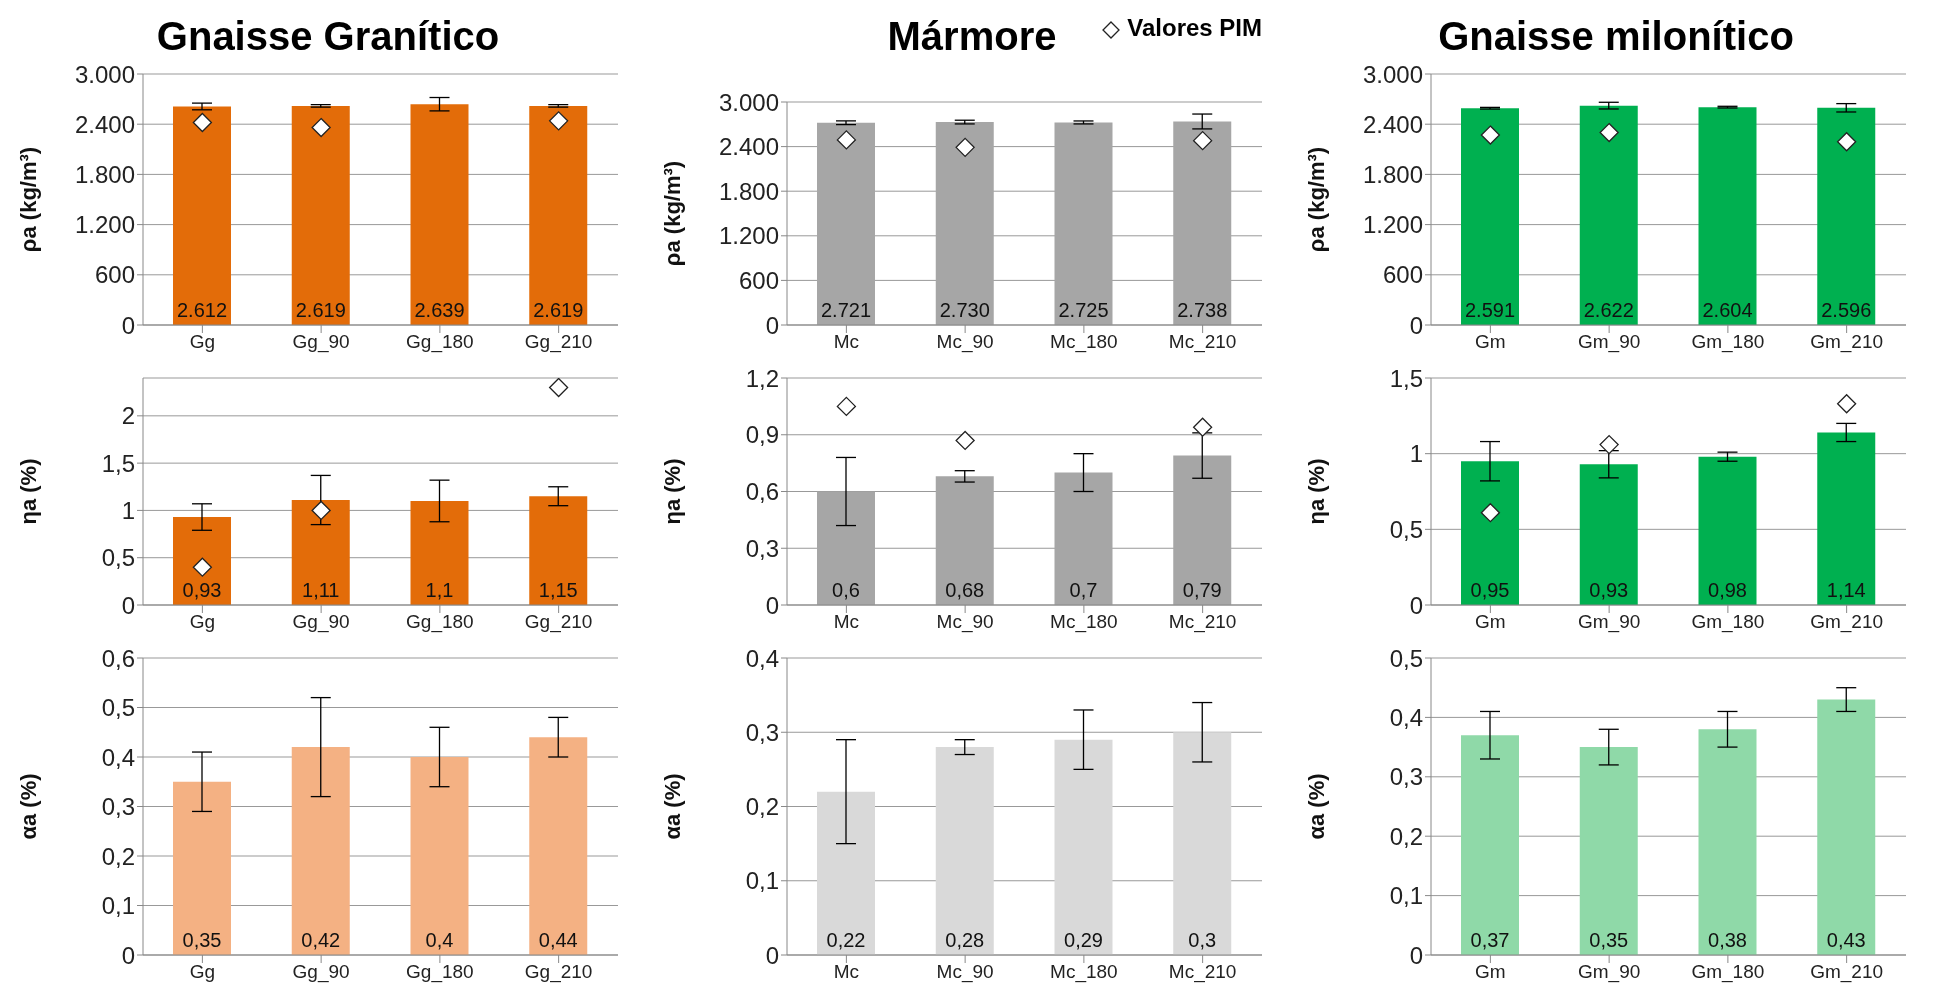 This screenshot has height=1004, width=1944. What do you see at coordinates (558, 940) in the screenshot?
I see `data-label: 0,44` at bounding box center [558, 940].